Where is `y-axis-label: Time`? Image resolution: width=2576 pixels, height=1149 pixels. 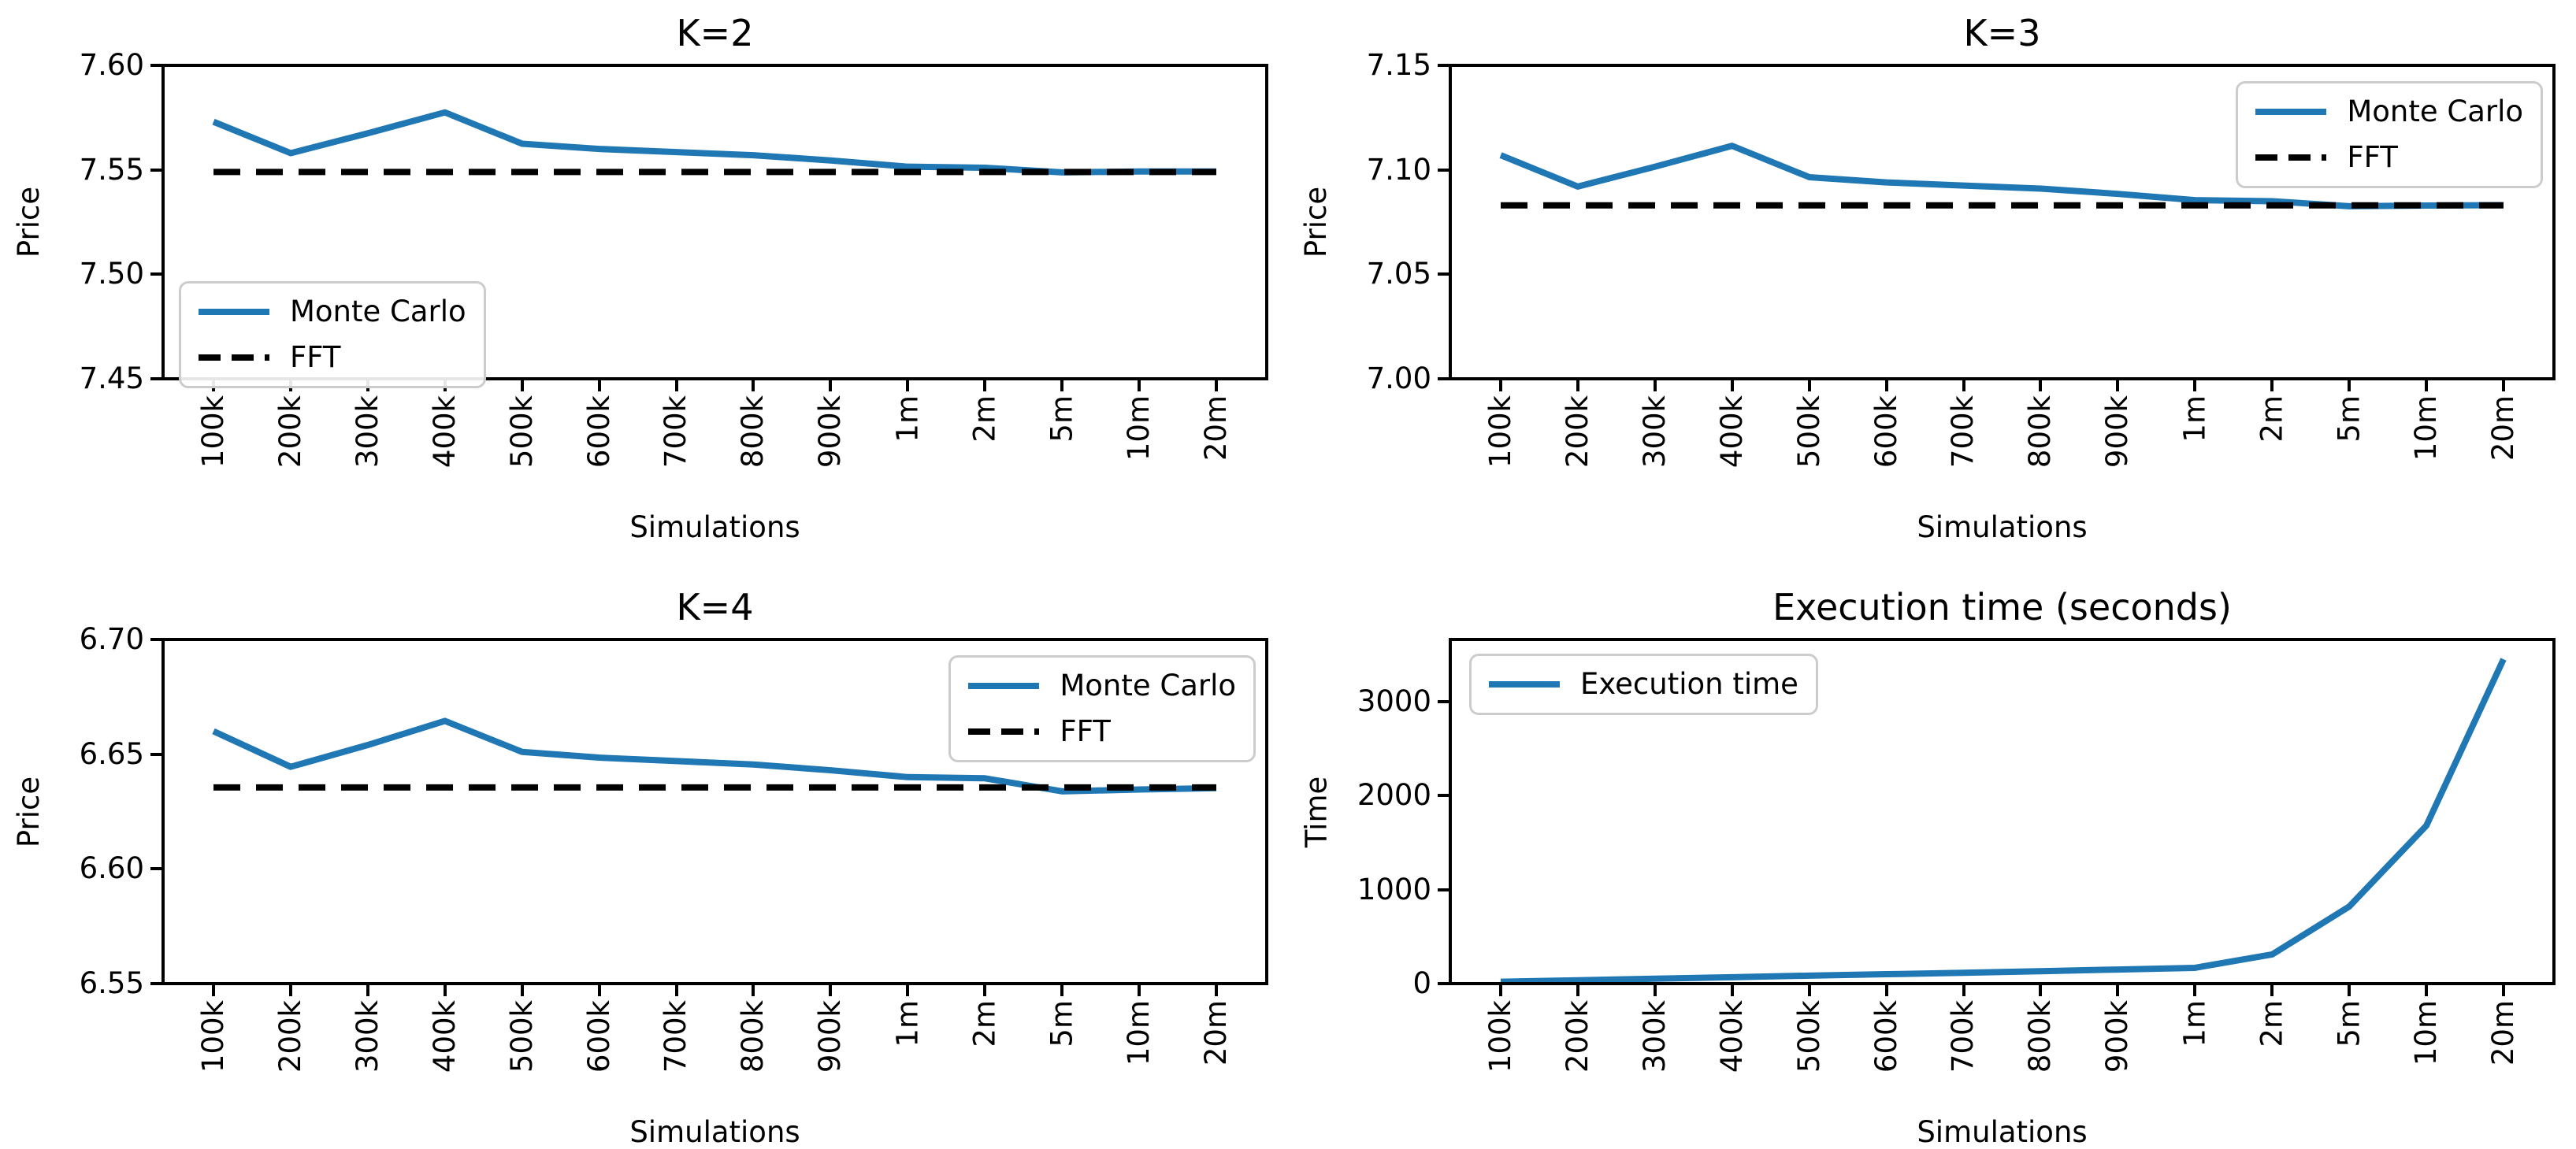
y-axis-label: Time is located at coordinates (1316, 811).